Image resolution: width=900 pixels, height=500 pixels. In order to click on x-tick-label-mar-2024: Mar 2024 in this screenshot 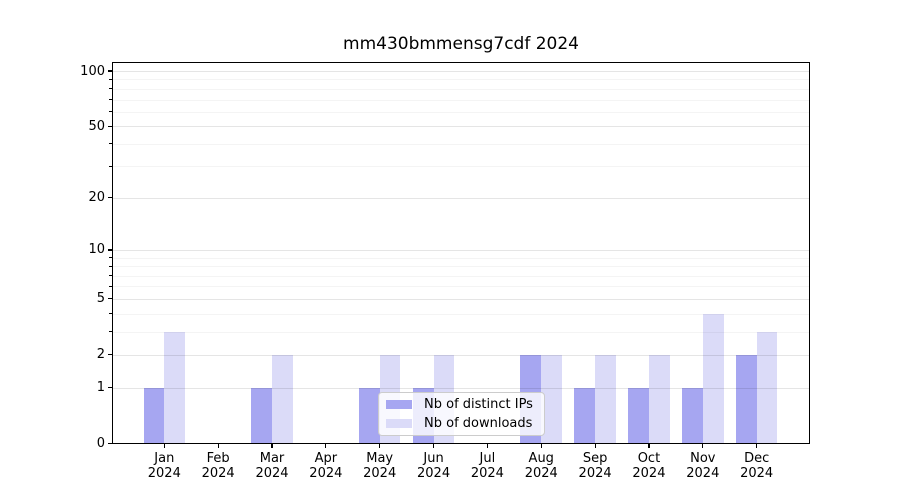, I will do `click(272, 466)`.